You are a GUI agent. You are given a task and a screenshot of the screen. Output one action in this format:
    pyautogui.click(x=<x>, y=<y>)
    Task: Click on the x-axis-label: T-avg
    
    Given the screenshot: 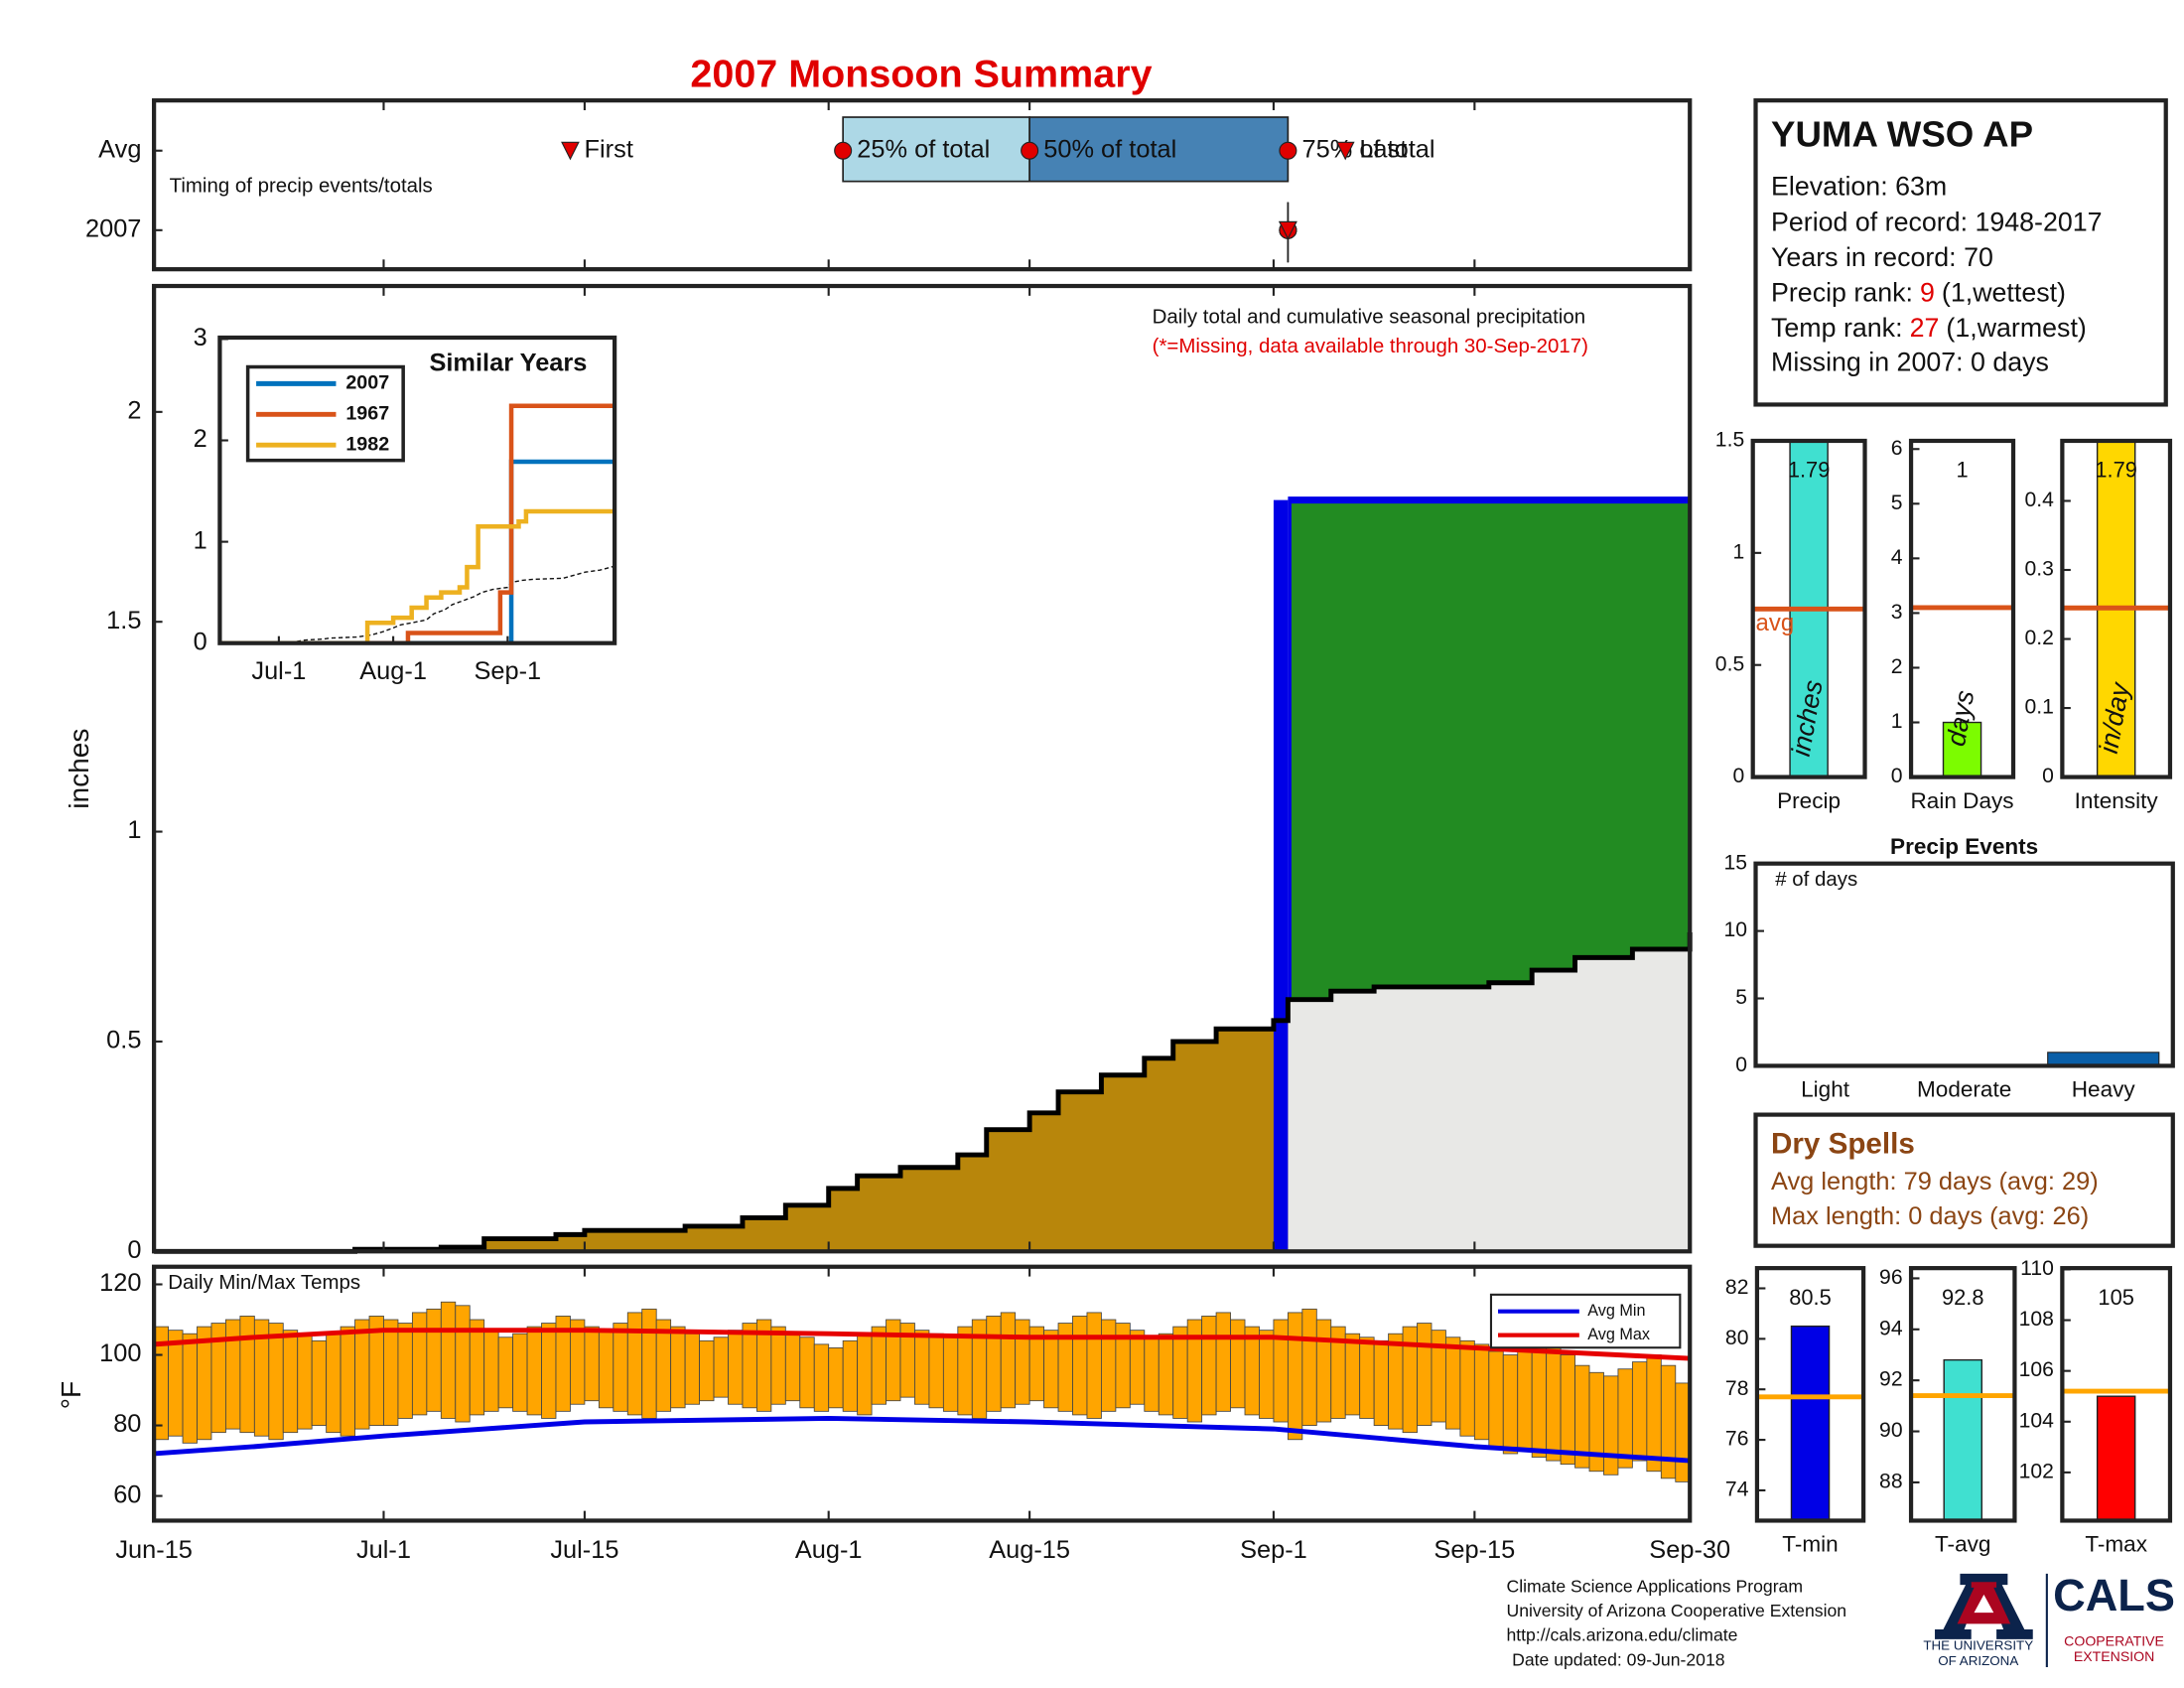 What is the action you would take?
    pyautogui.click(x=1962, y=1544)
    